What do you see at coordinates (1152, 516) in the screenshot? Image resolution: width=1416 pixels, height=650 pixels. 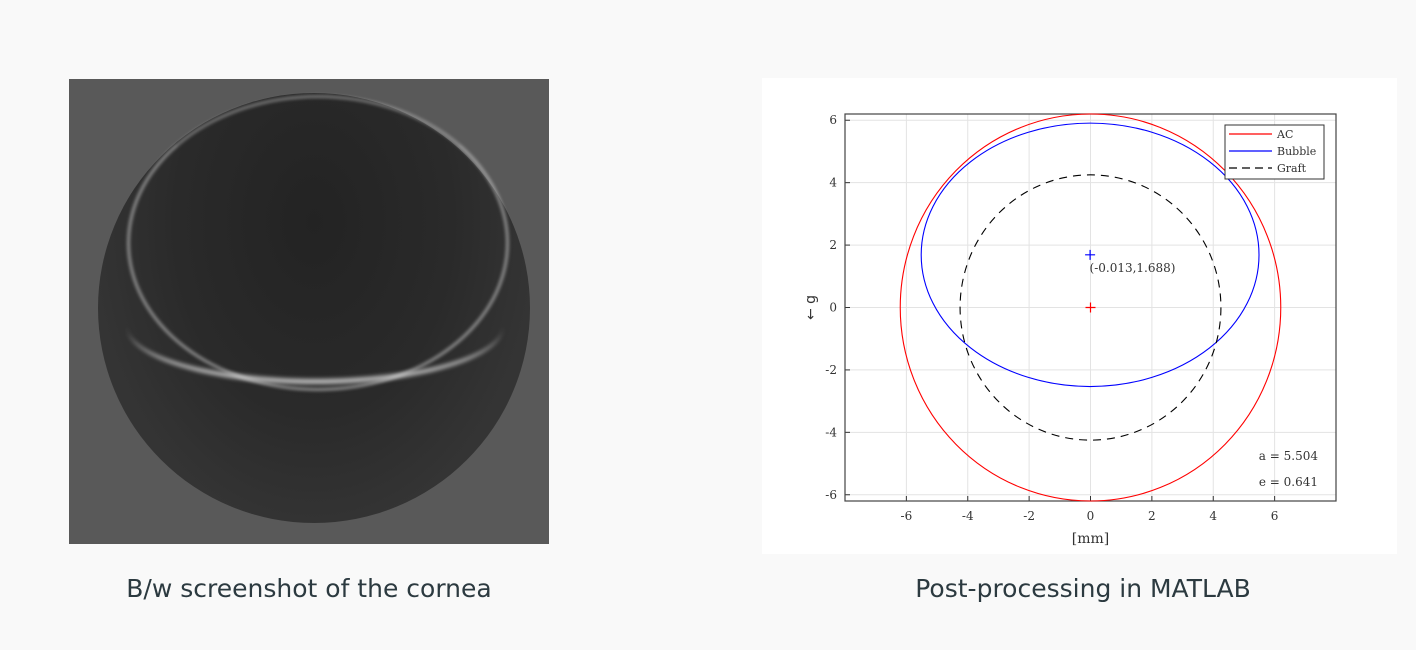 I see `x-tick-label: 2` at bounding box center [1152, 516].